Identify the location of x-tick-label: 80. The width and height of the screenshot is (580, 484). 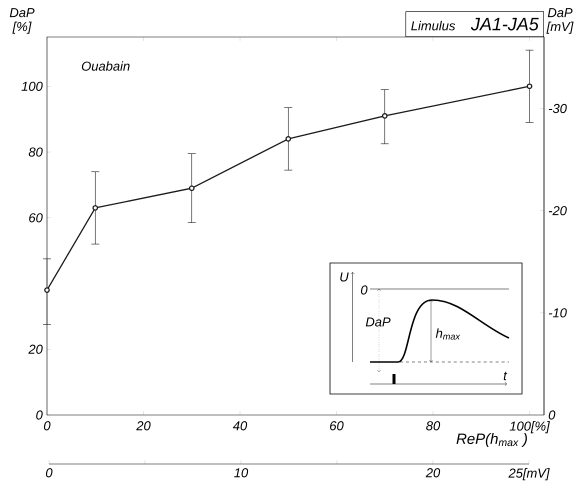
(433, 425).